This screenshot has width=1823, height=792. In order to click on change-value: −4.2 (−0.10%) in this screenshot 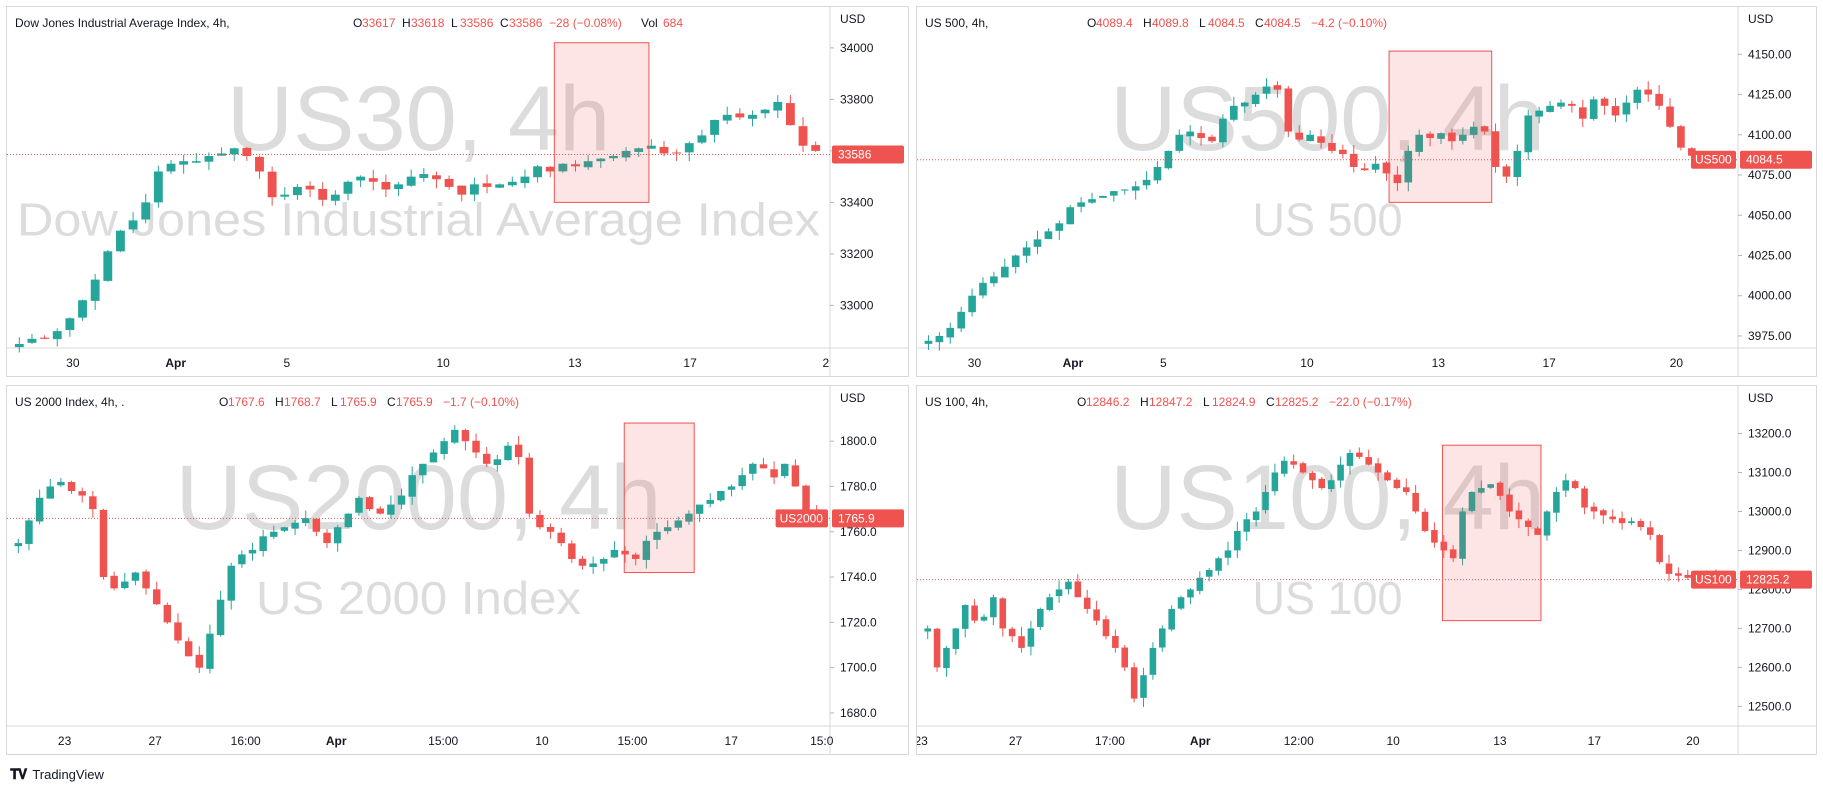, I will do `click(1349, 23)`.